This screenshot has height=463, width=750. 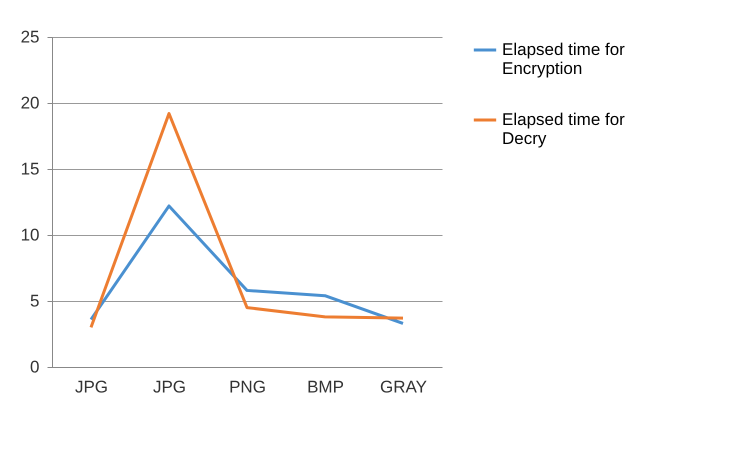 What do you see at coordinates (35, 367) in the screenshot?
I see `y-tick-label: 0` at bounding box center [35, 367].